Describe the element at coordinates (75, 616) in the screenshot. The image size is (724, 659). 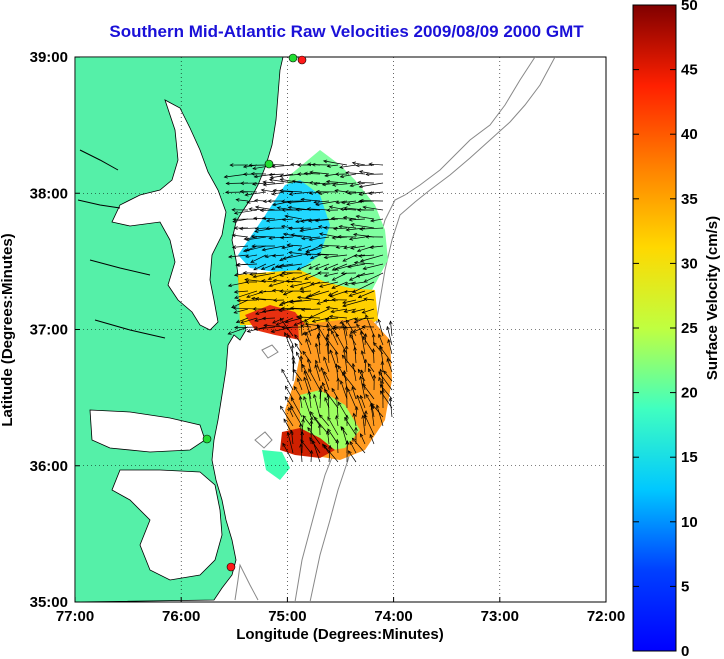
I see `x-tick-label: 77:00` at that location.